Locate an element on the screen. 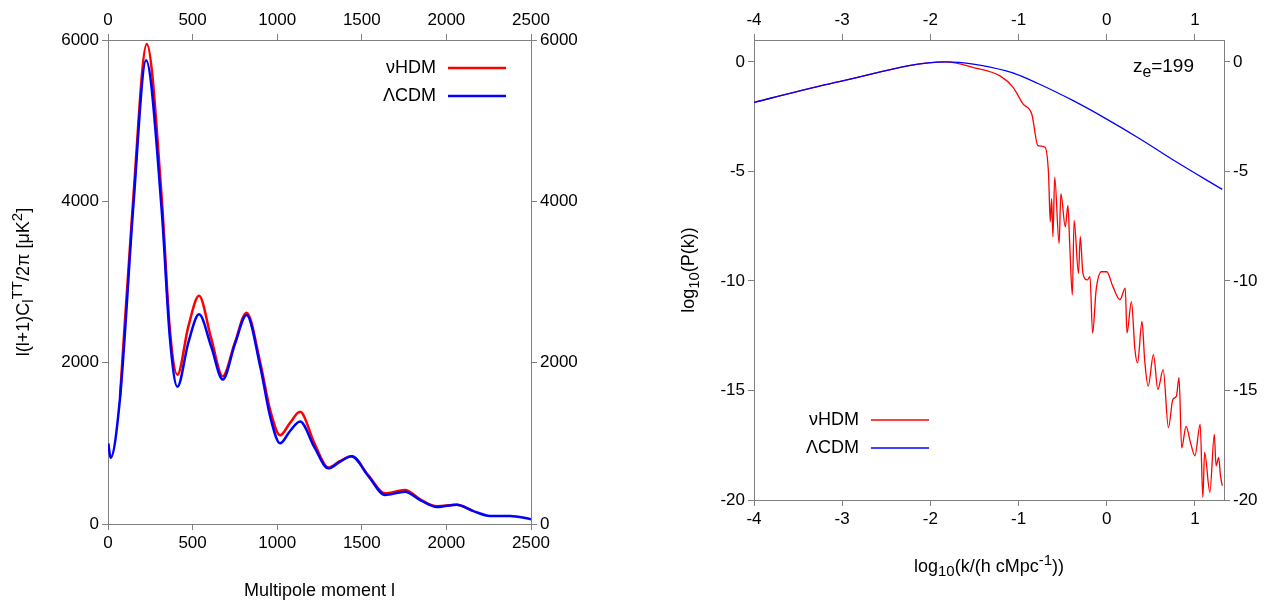 This screenshot has width=1281, height=603. y-tick-label: -20 is located at coordinates (732, 499).